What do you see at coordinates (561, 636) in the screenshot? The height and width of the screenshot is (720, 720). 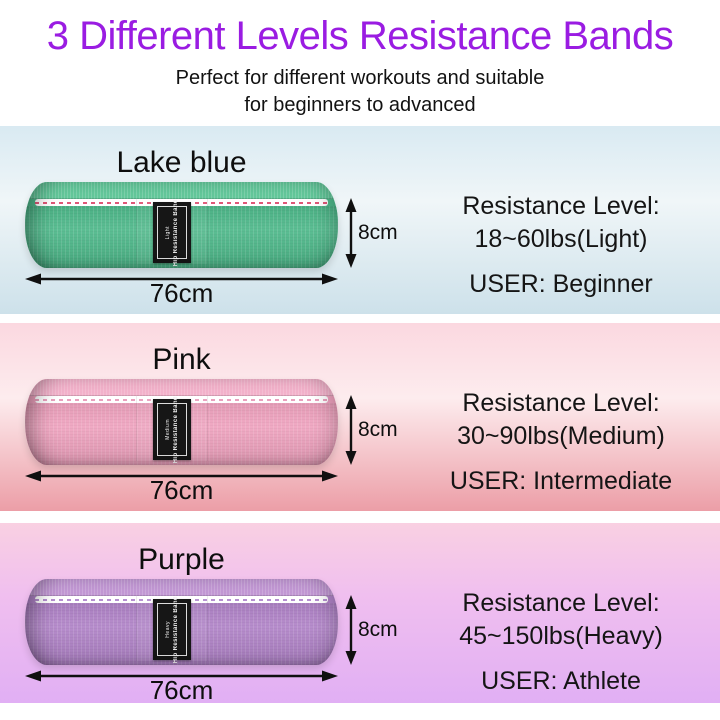 I see `resistance-level-value: 45~150lbs(Heavy)` at bounding box center [561, 636].